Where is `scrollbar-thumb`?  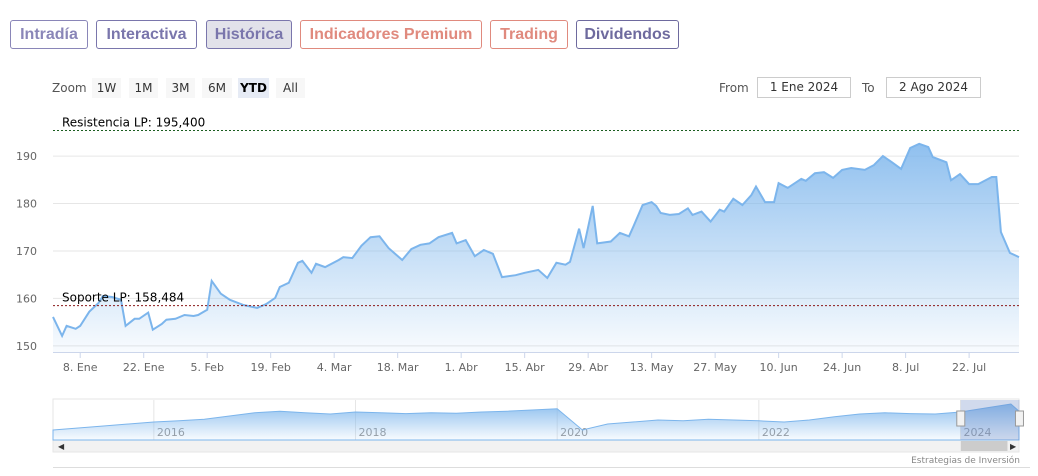 scrollbar-thumb is located at coordinates (984, 446).